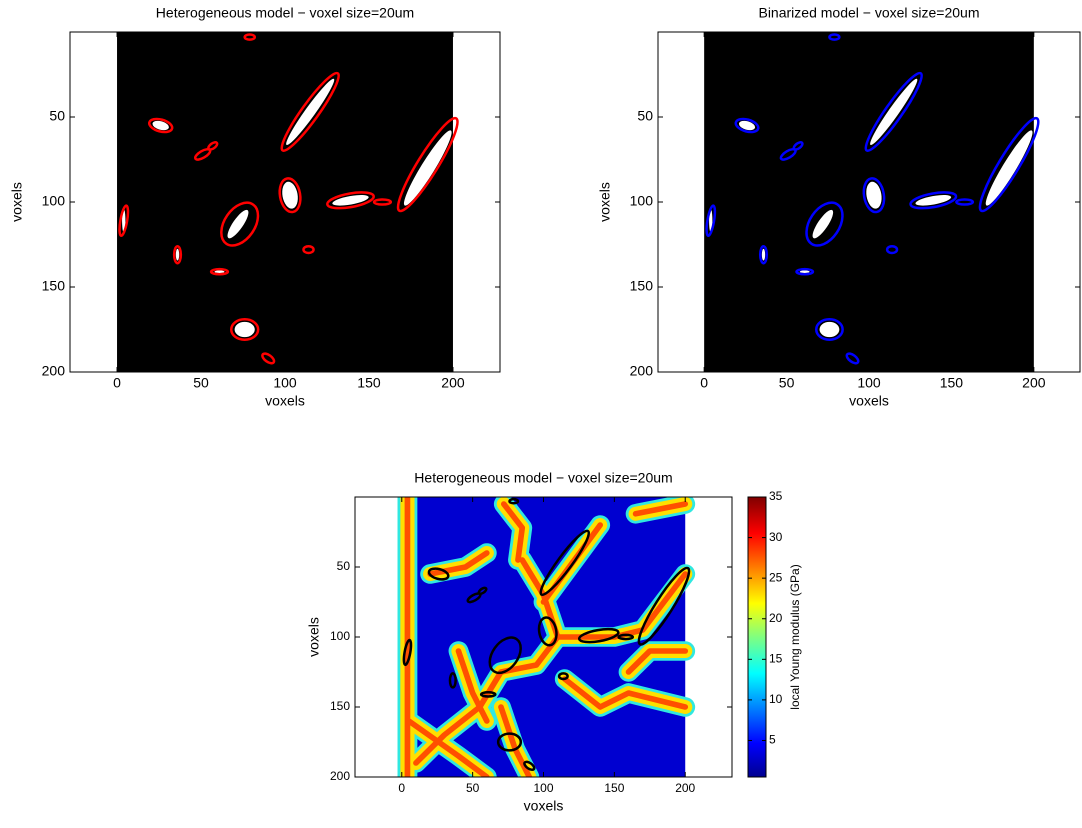  What do you see at coordinates (776, 658) in the screenshot?
I see `colorbar-tick-label: 15` at bounding box center [776, 658].